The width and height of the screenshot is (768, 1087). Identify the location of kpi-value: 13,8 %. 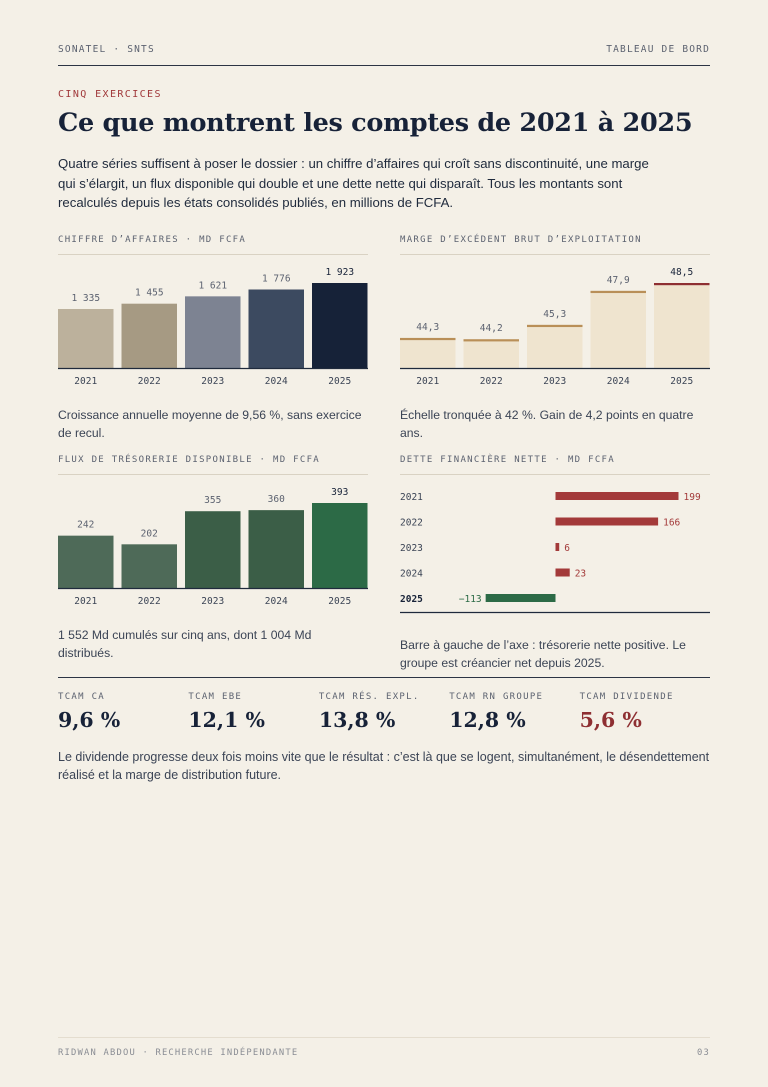
(357, 720).